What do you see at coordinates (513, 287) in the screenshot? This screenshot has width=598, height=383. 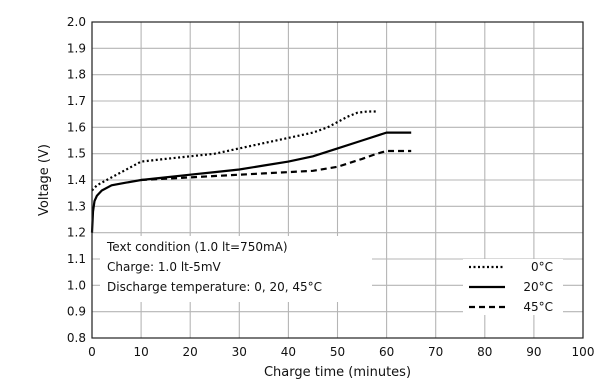 I see `legend: 0°C 20°C 45°C` at bounding box center [513, 287].